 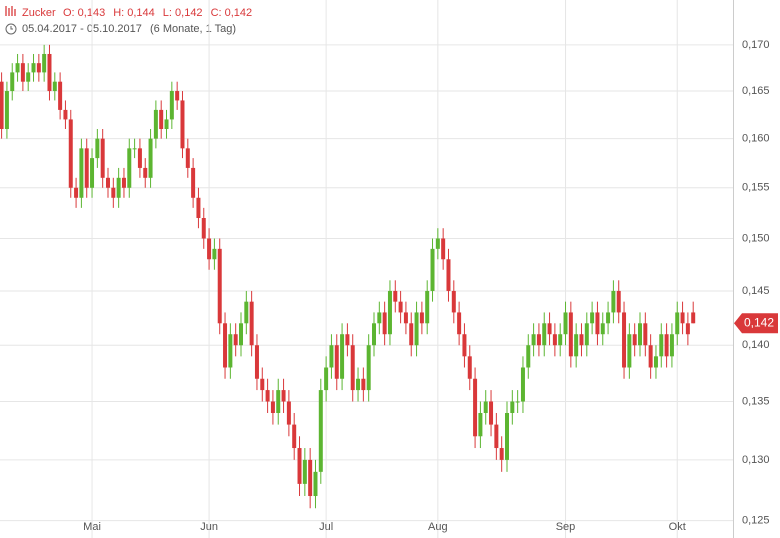 I want to click on ohlc-label: O: 0,143, so click(x=84, y=13).